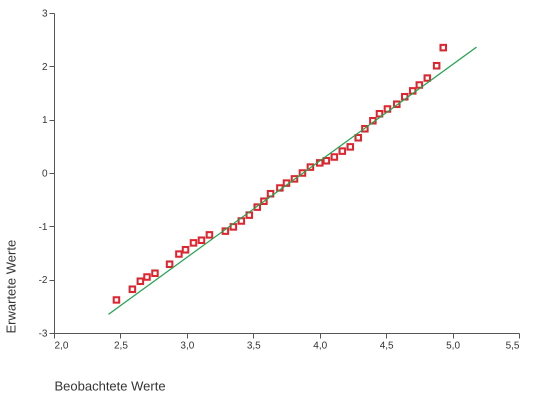 The height and width of the screenshot is (401, 537). Describe the element at coordinates (45, 14) in the screenshot. I see `y-tick-label: 3` at that location.